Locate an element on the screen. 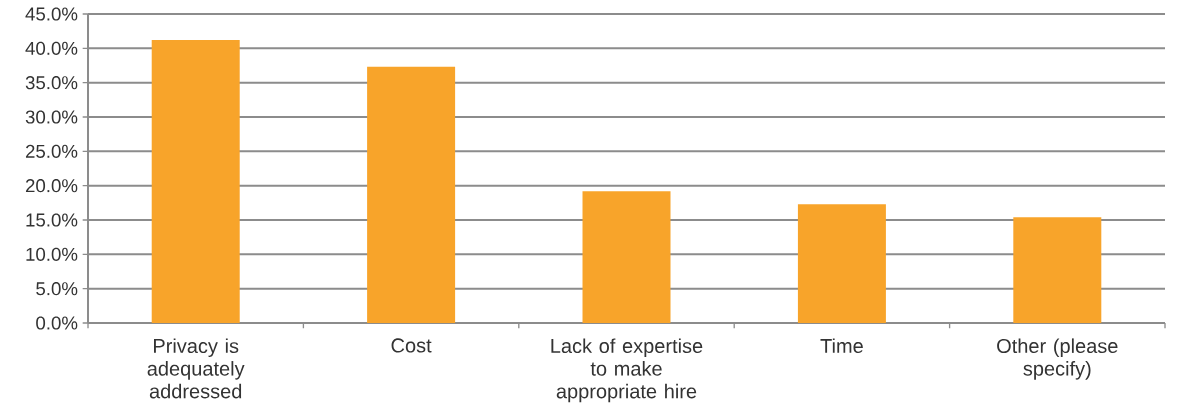 The height and width of the screenshot is (412, 1187). y-tick-label: 25.0% is located at coordinates (51, 151).